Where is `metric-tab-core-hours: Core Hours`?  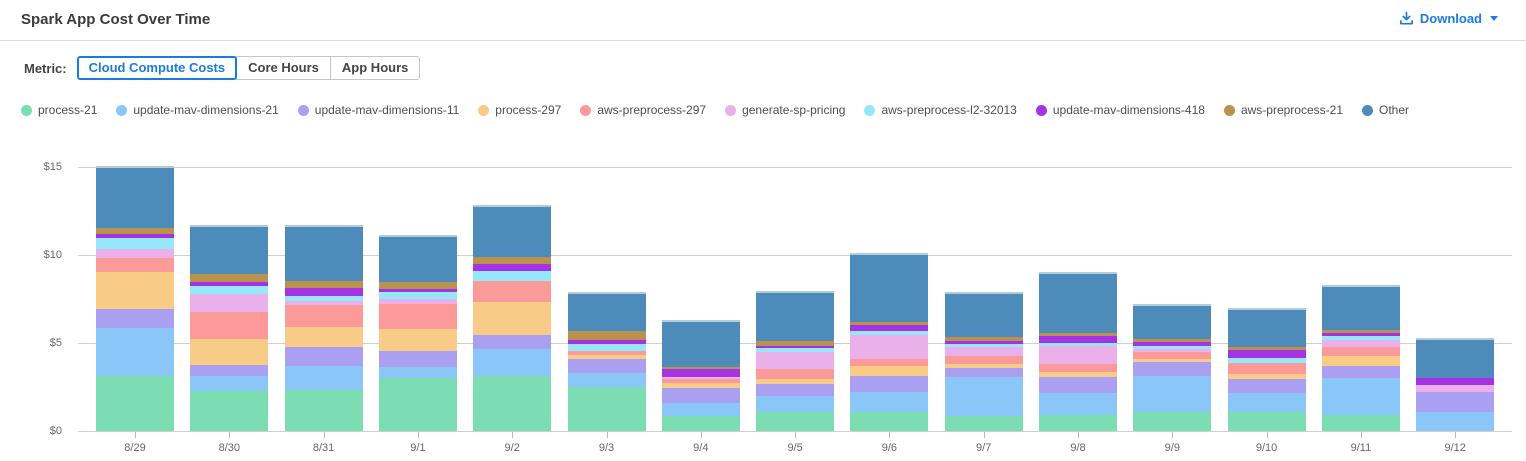
metric-tab-core-hours: Core Hours is located at coordinates (283, 68).